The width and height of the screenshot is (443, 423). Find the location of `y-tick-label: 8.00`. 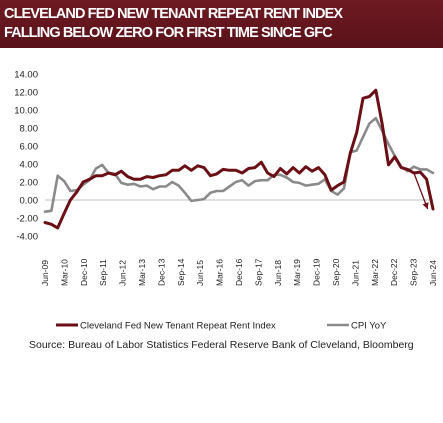

y-tick-label: 8.00 is located at coordinates (29, 129).